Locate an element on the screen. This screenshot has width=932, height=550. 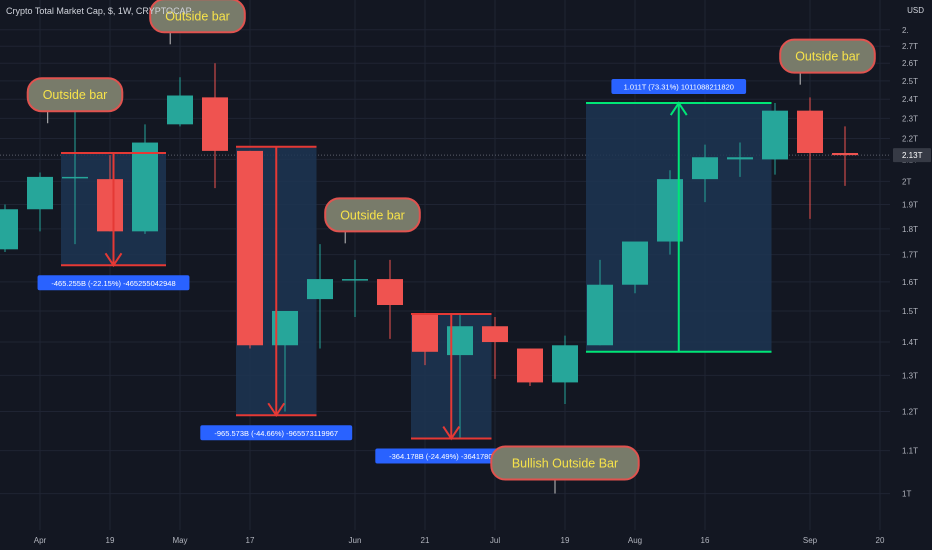
x-tick-label: Apr is located at coordinates (40, 540).